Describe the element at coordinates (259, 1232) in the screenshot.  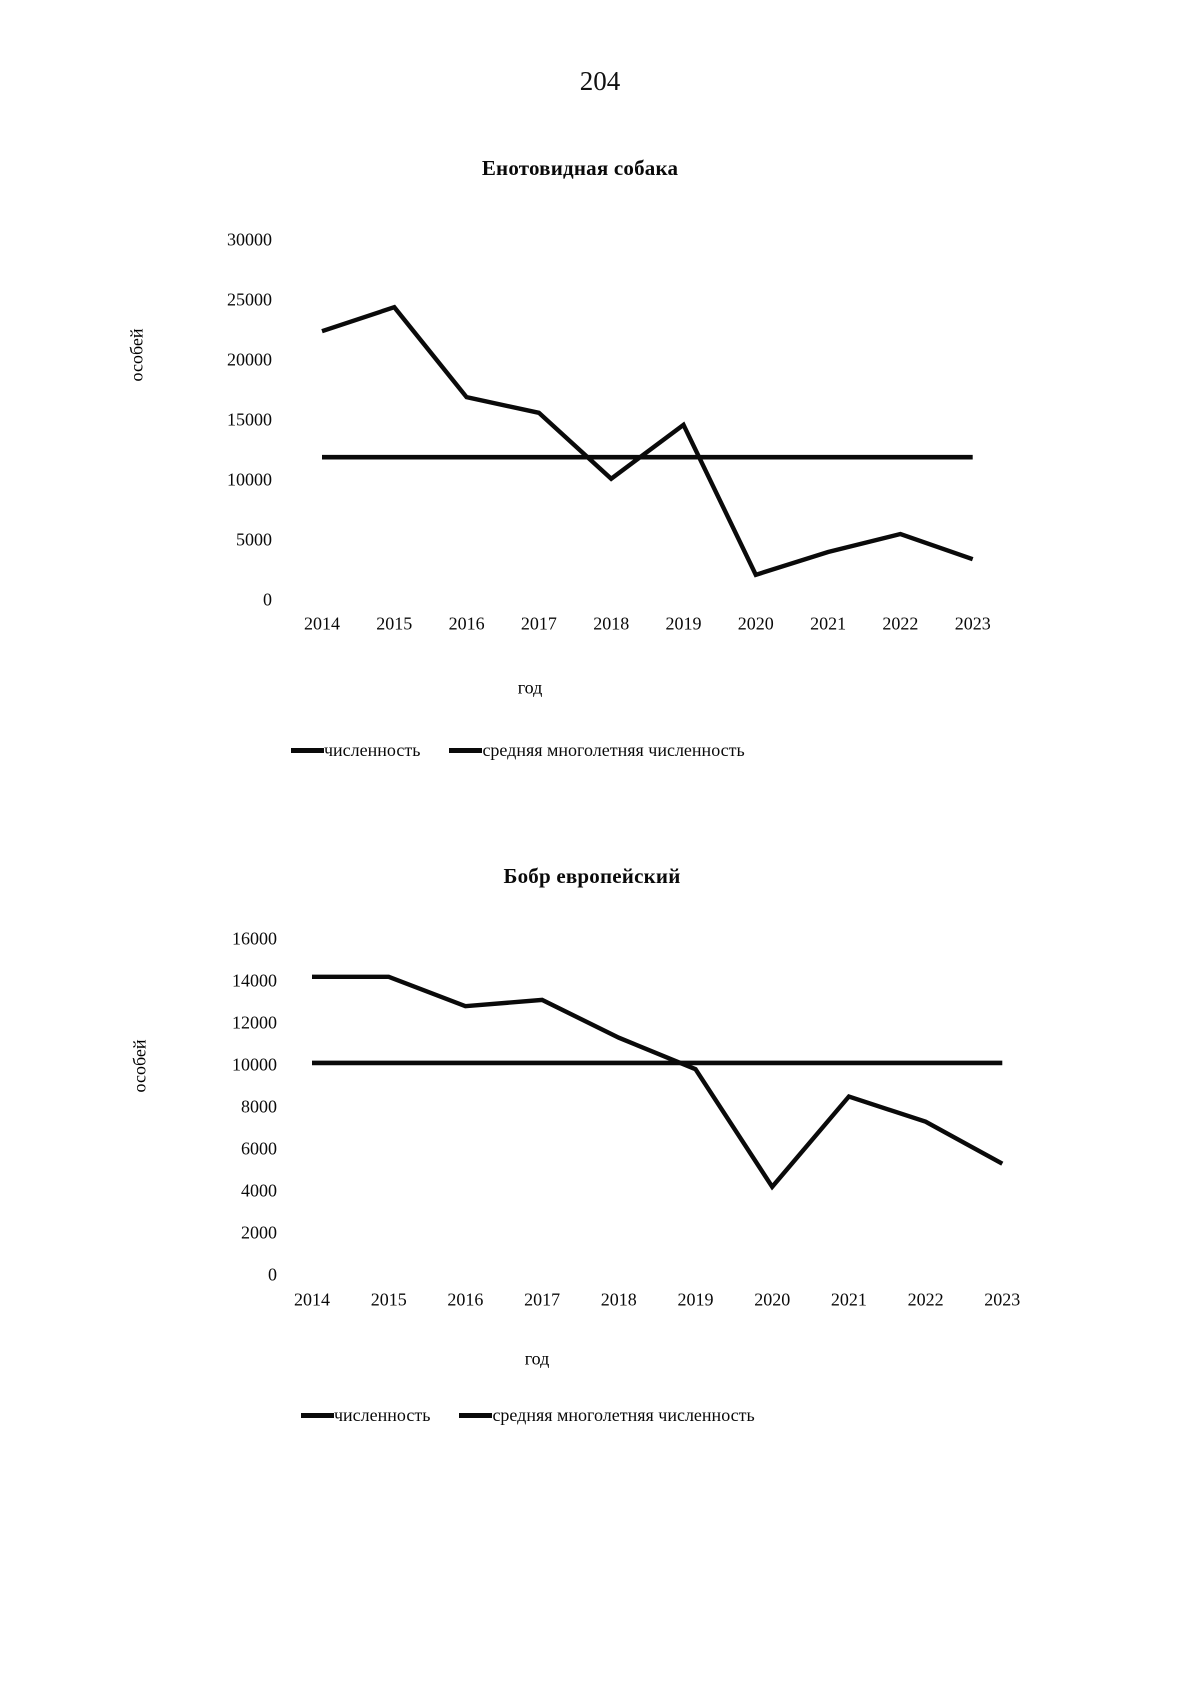
I see `y-tick-label: 2000` at that location.